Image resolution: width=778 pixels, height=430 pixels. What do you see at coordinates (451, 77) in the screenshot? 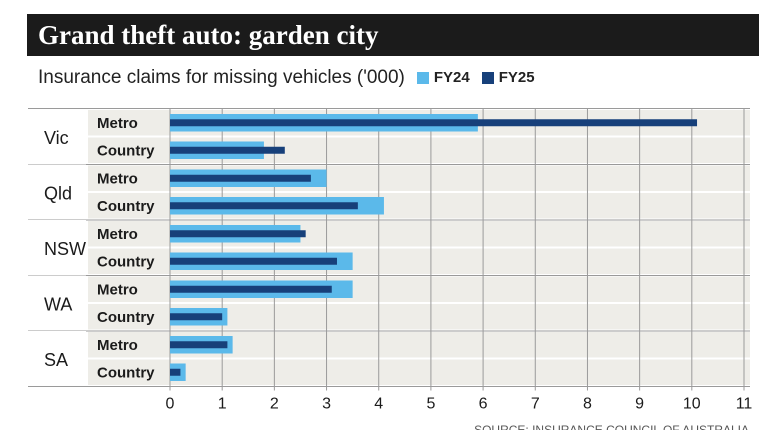
I see `legend-label-fy24: FY24` at bounding box center [451, 77].